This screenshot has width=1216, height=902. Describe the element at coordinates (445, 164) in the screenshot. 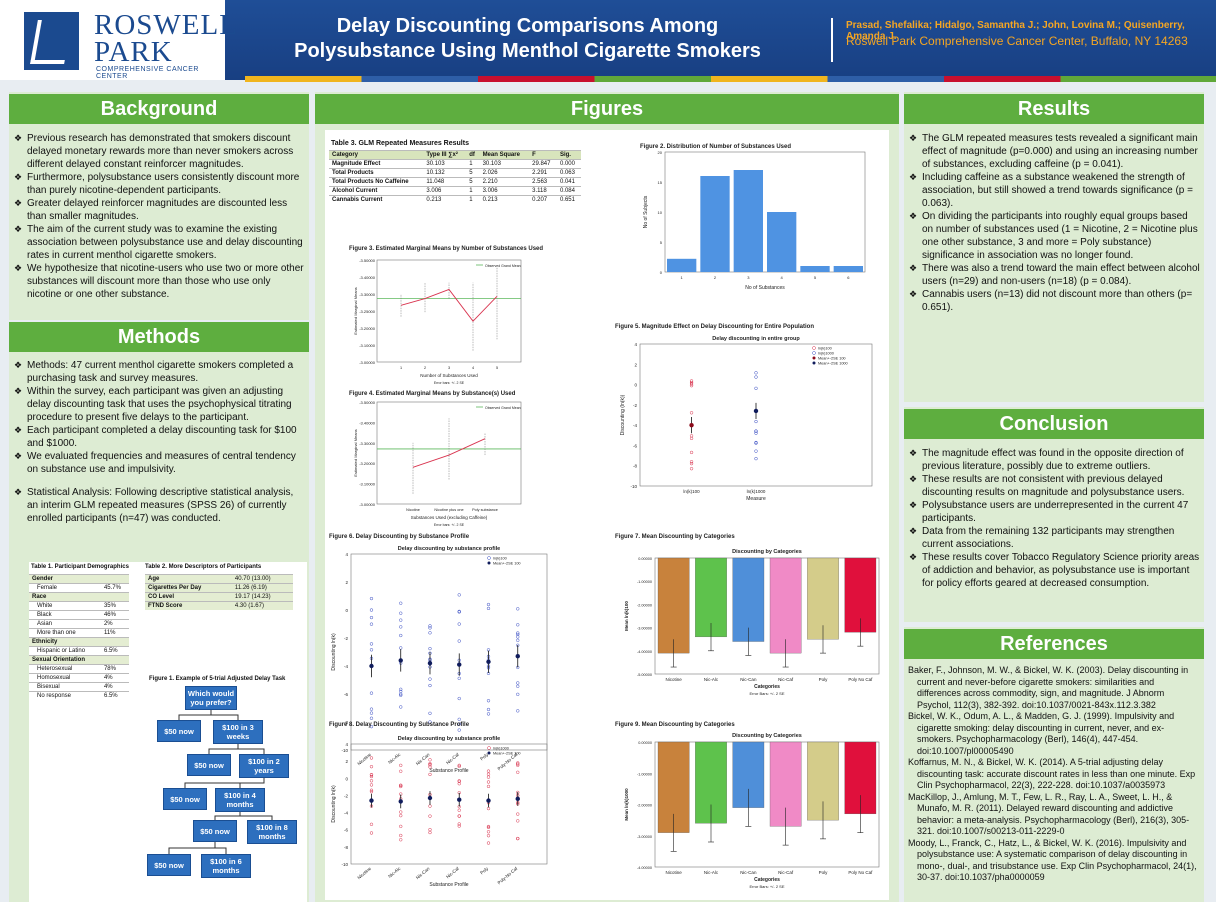

I see `table-cell: 30.103` at that location.